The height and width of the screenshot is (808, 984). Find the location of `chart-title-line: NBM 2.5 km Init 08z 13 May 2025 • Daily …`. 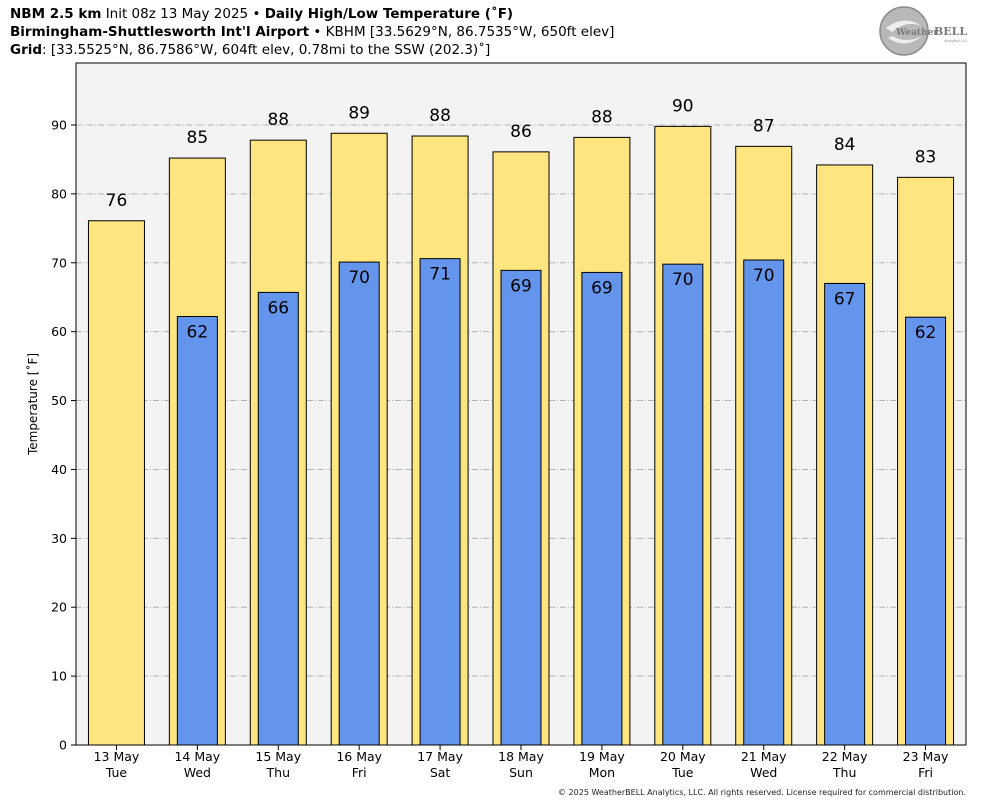

chart-title-line: NBM 2.5 km Init 08z 13 May 2025 • Daily … is located at coordinates (261, 14).